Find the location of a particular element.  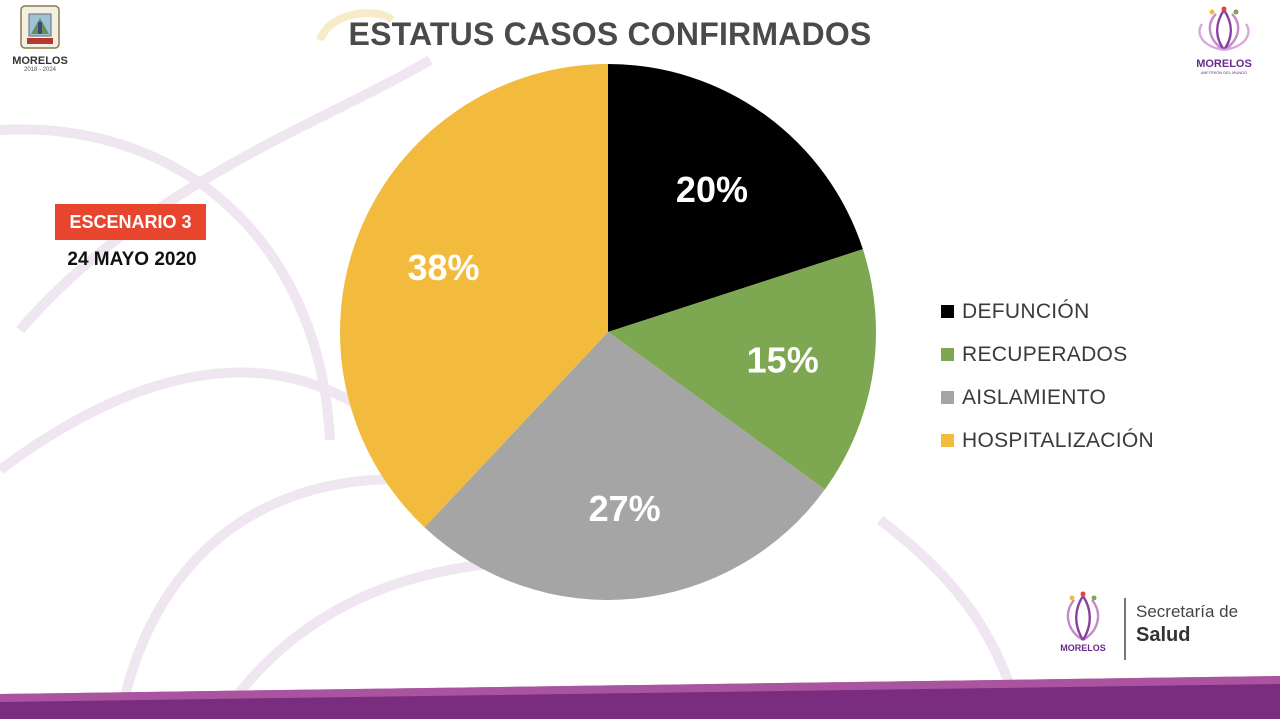

pie-slice-recuperados is located at coordinates (742, 369).